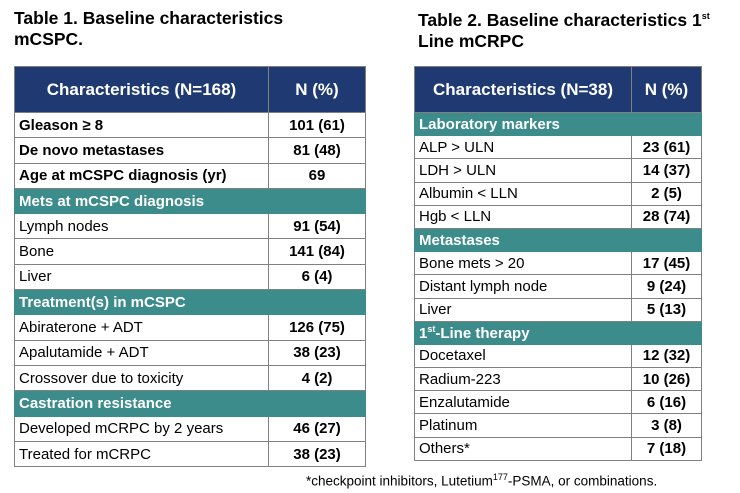 This screenshot has height=493, width=740. Describe the element at coordinates (523, 425) in the screenshot. I see `row-label: Platinum` at that location.